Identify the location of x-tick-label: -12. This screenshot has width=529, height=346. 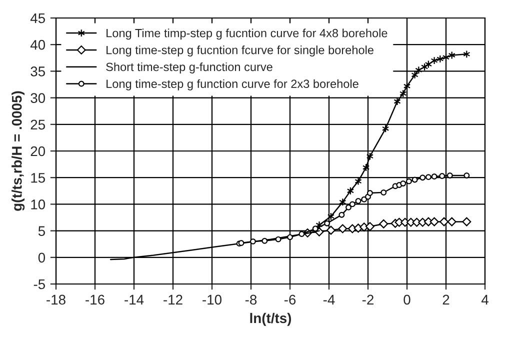
(173, 299).